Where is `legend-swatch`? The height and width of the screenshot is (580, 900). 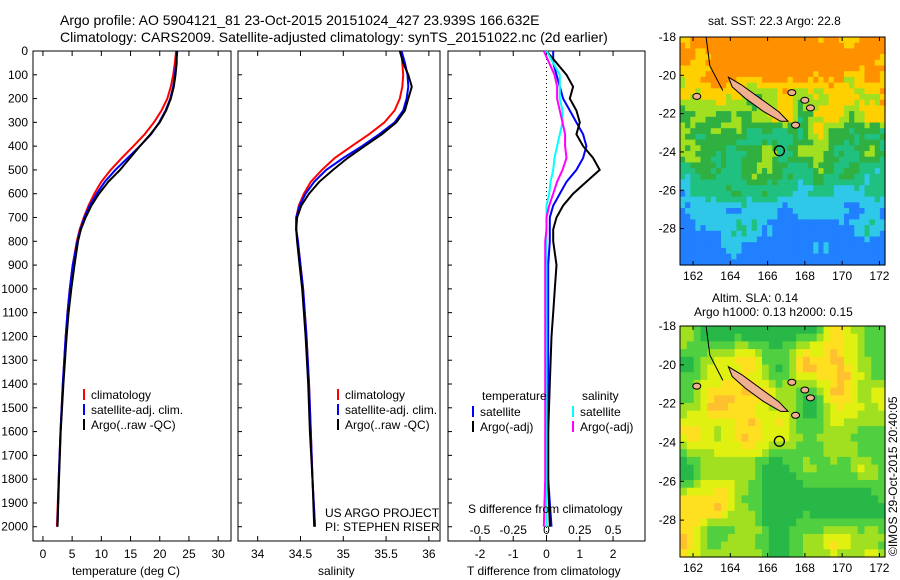 legend-swatch is located at coordinates (84, 394).